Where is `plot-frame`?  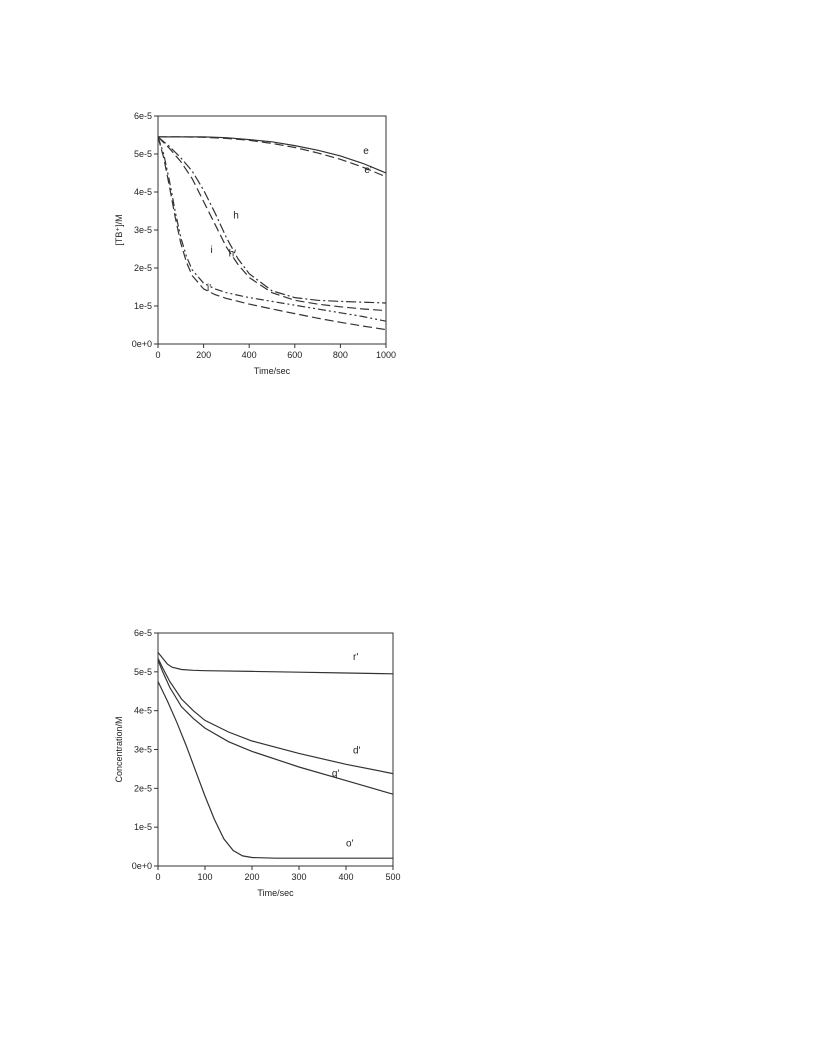 plot-frame is located at coordinates (272, 230).